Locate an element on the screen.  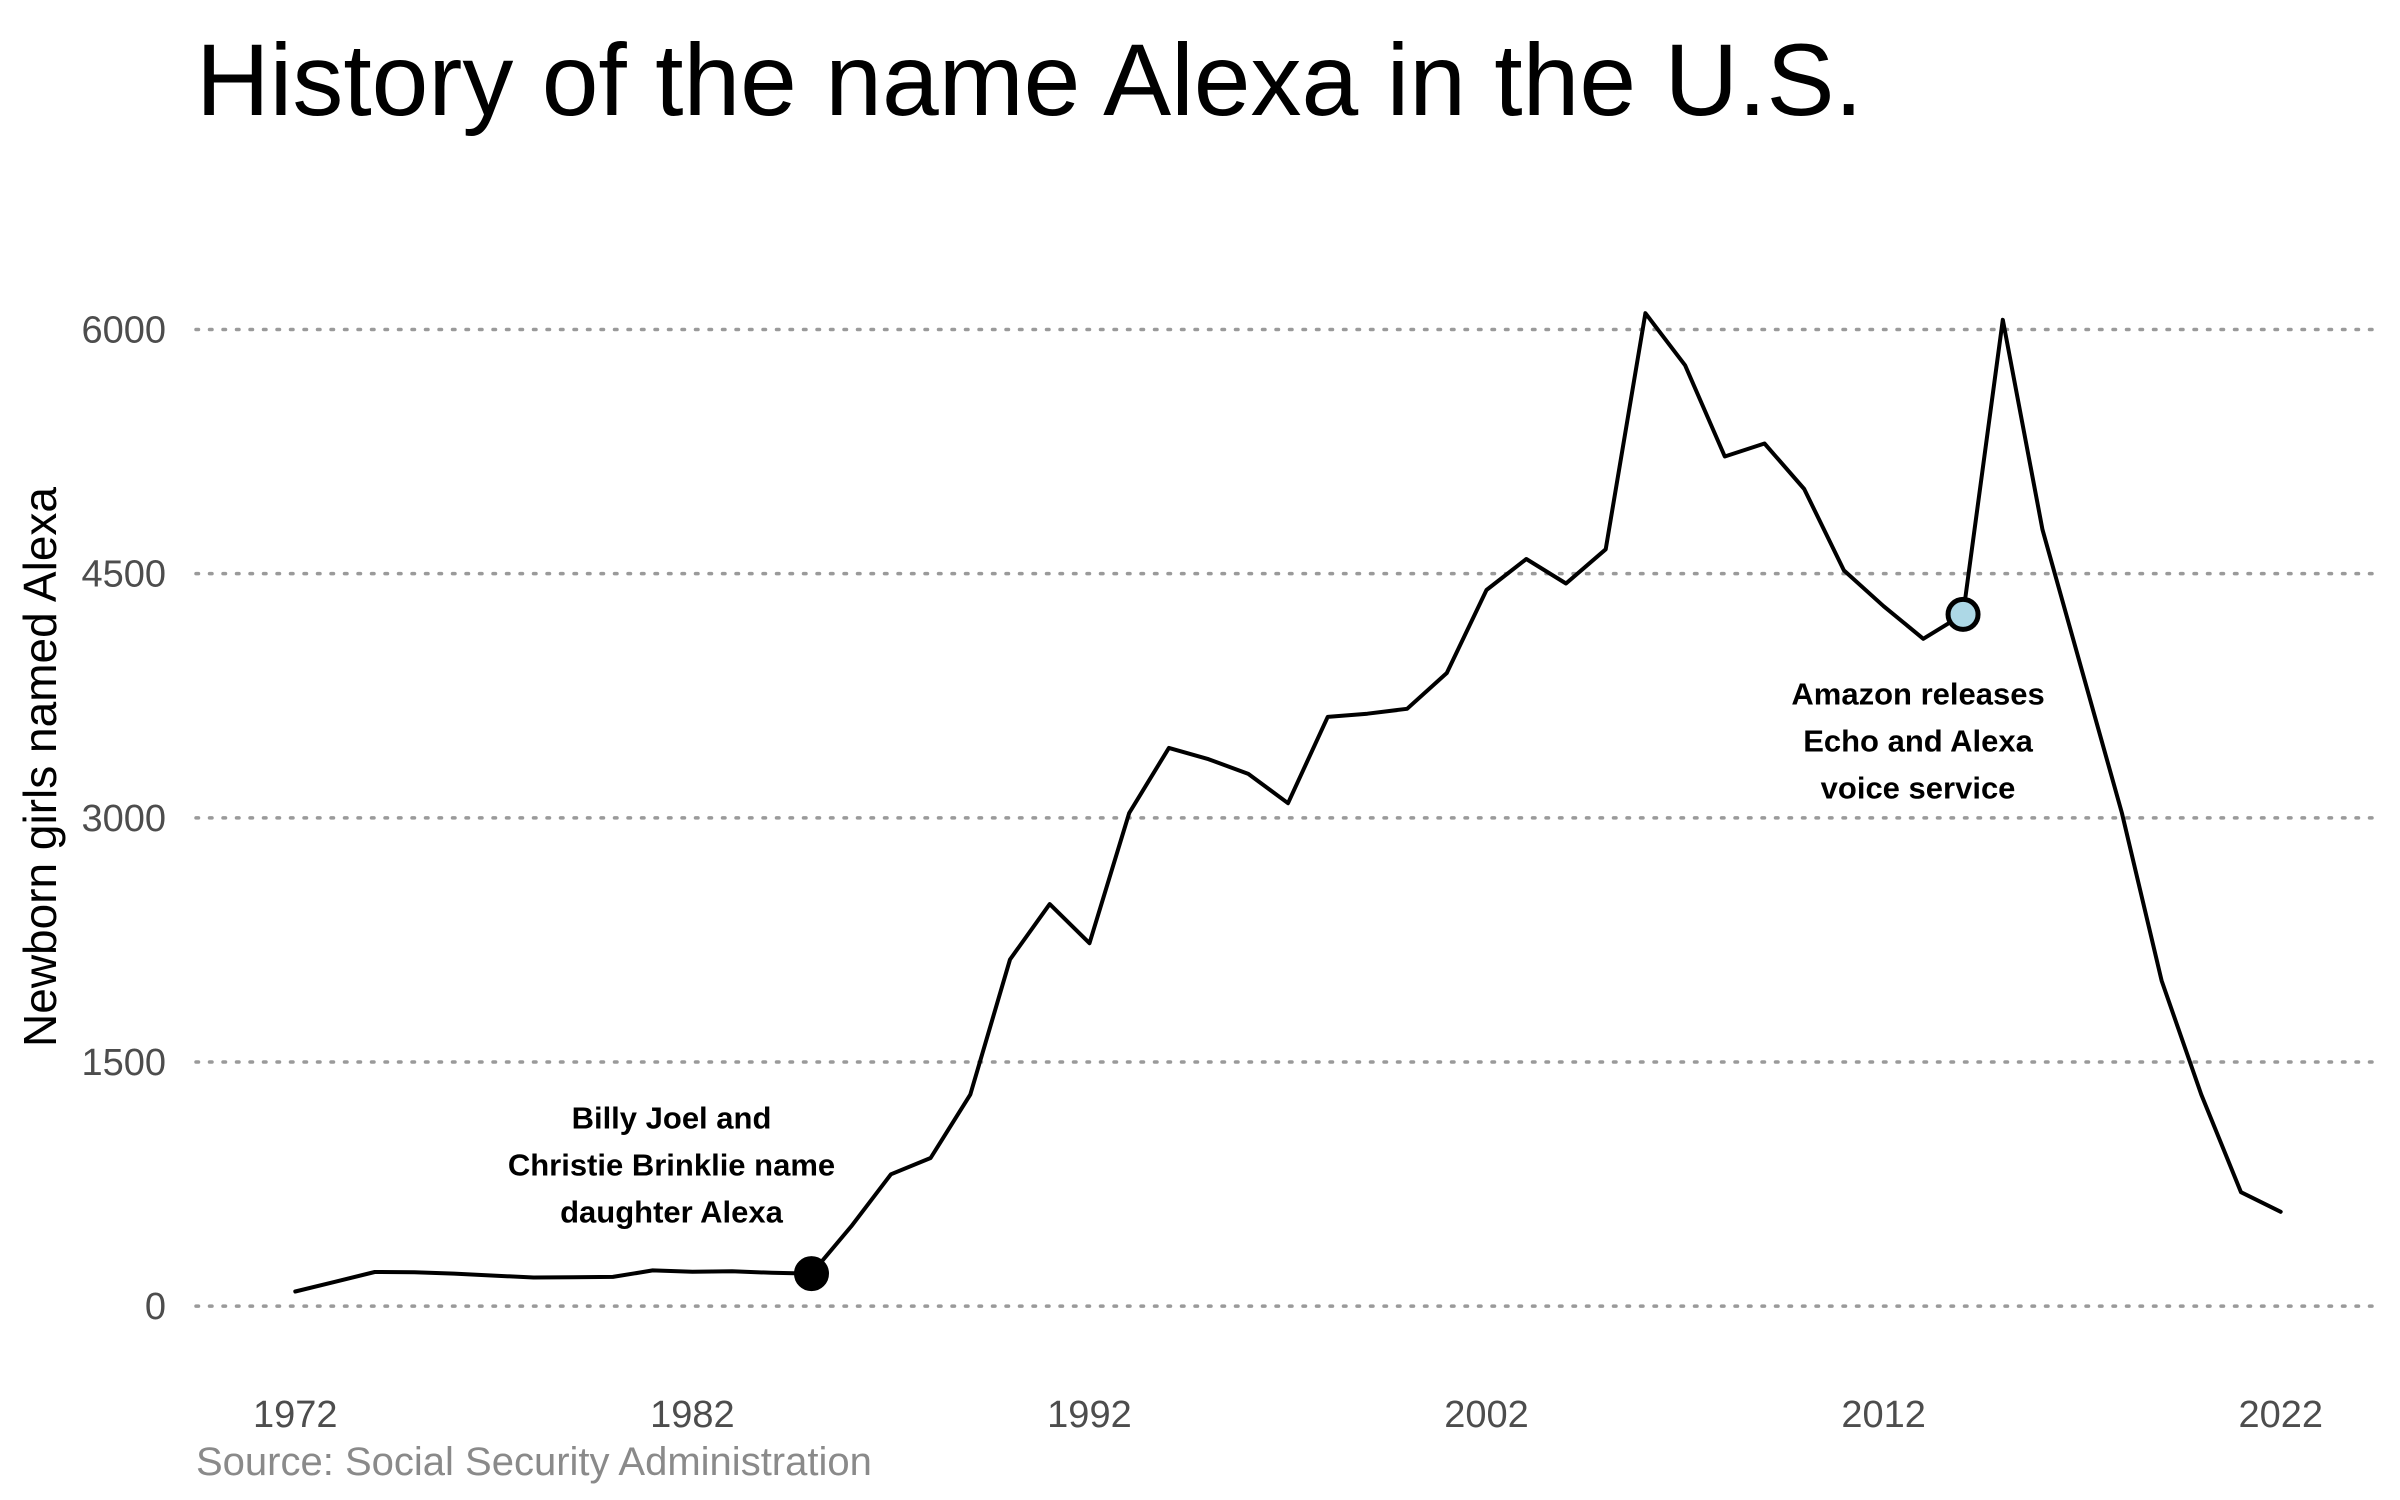
x-axis-tick-labels: 1972 1982 1992 2002 2012 2022 is located at coordinates (1288, 1415).